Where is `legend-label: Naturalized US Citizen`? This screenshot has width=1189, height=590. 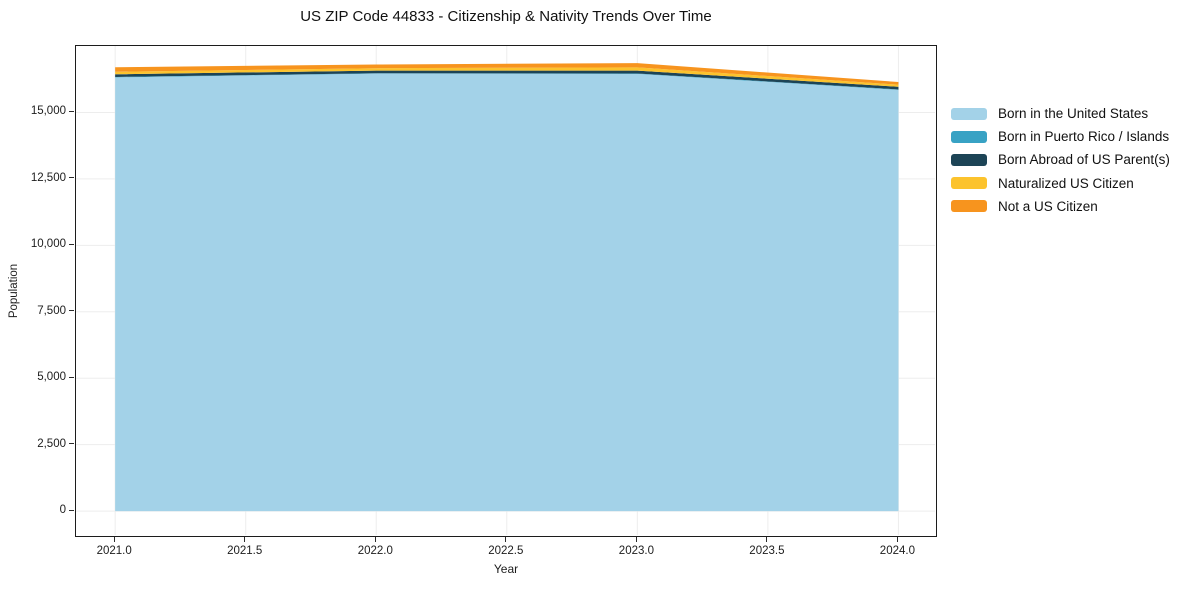
legend-label: Naturalized US Citizen is located at coordinates (1066, 183).